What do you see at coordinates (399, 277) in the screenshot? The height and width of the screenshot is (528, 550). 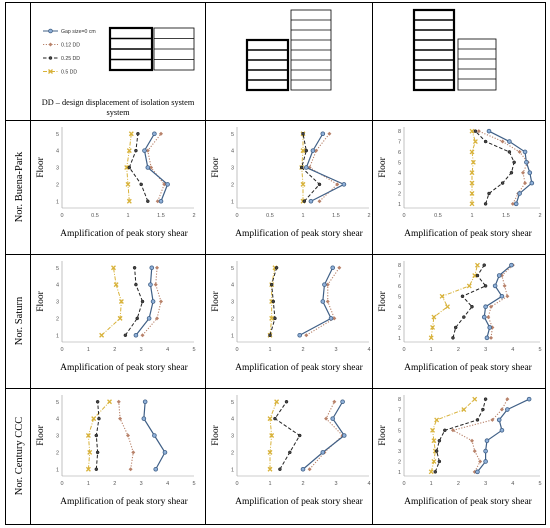 I see `y-tick-label: 7` at bounding box center [399, 277].